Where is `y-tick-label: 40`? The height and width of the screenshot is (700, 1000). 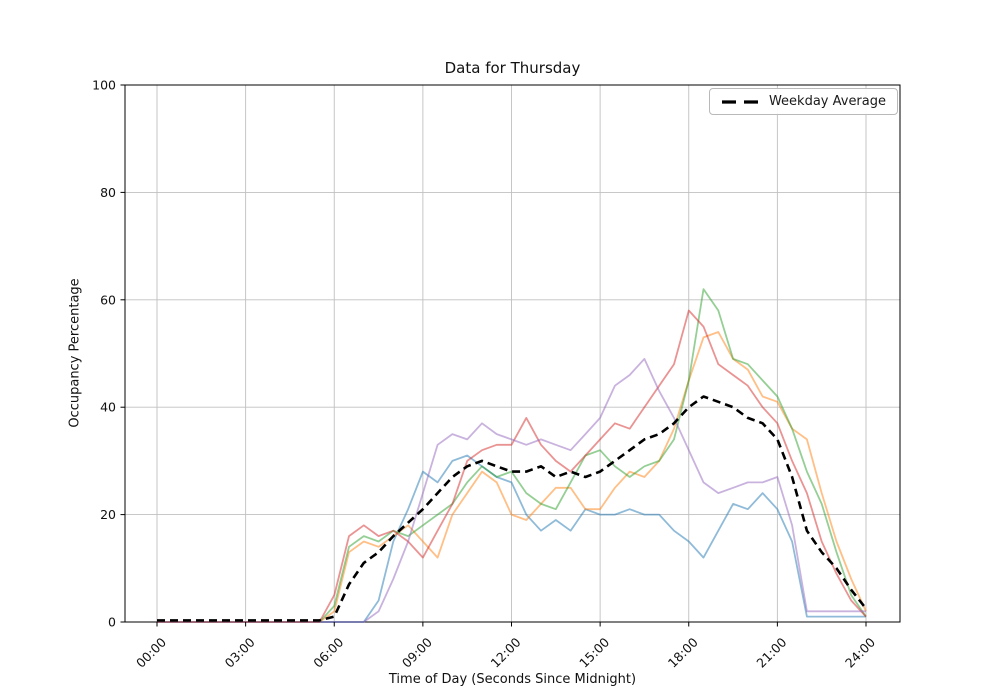 y-tick-label: 40 is located at coordinates (108, 407).